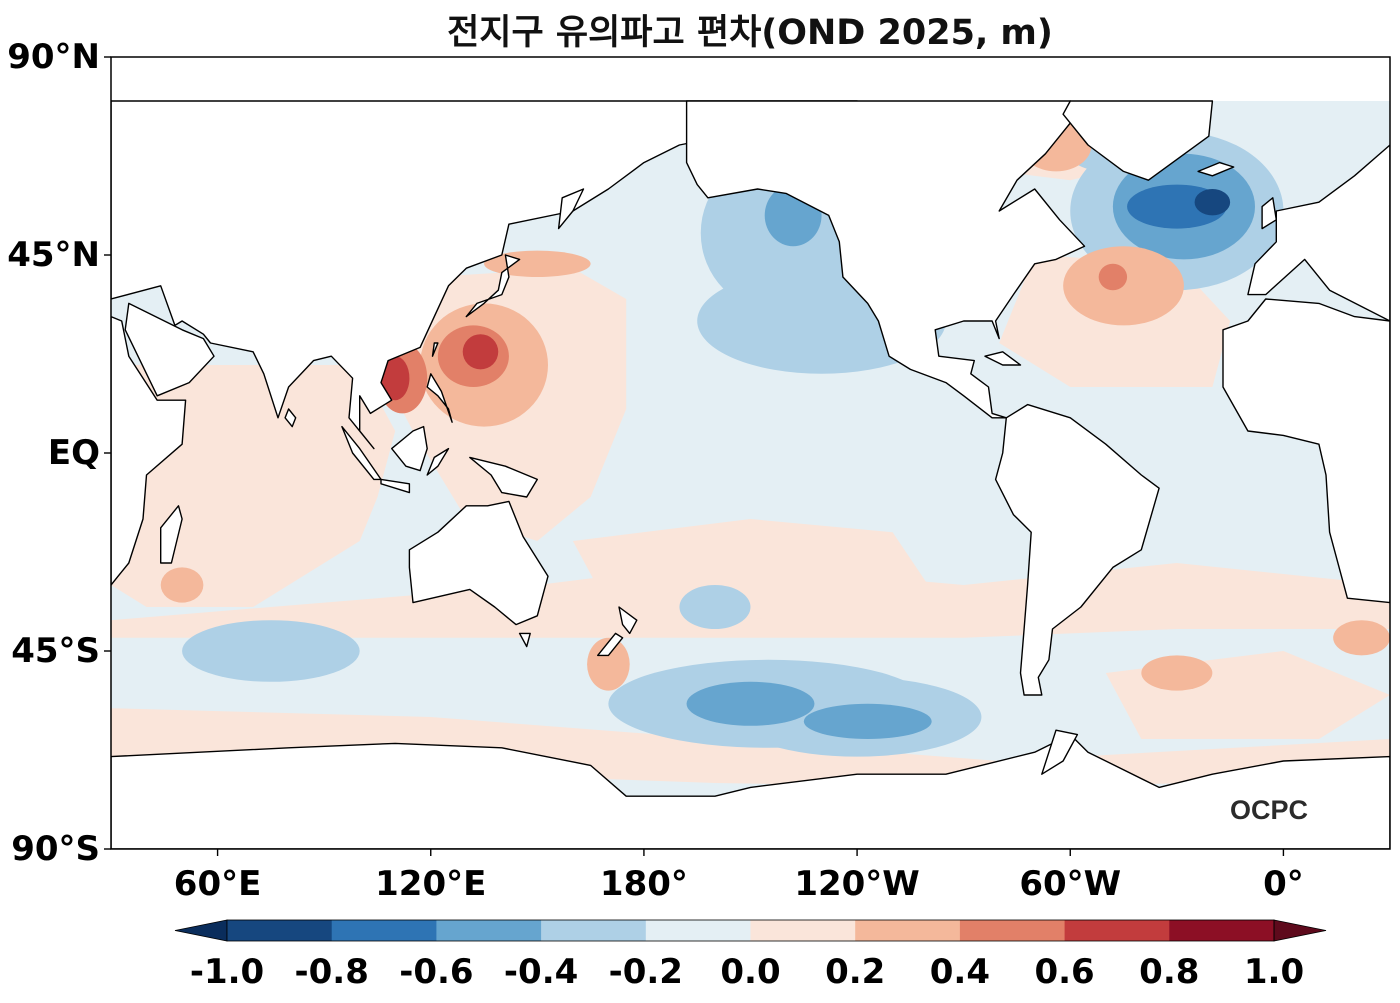  I want to click on colorbar-extend-high, so click(1300, 930).